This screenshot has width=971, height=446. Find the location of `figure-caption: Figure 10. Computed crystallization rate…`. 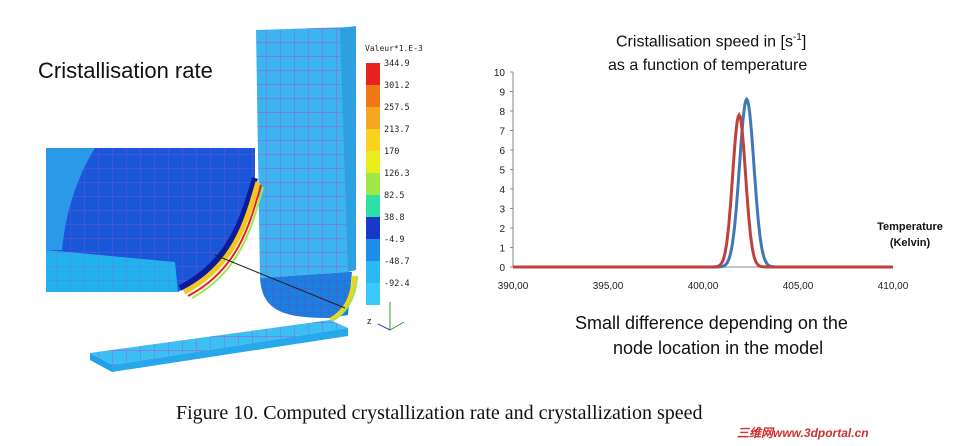

figure-caption: Figure 10. Computed crystallization rate… is located at coordinates (439, 413).